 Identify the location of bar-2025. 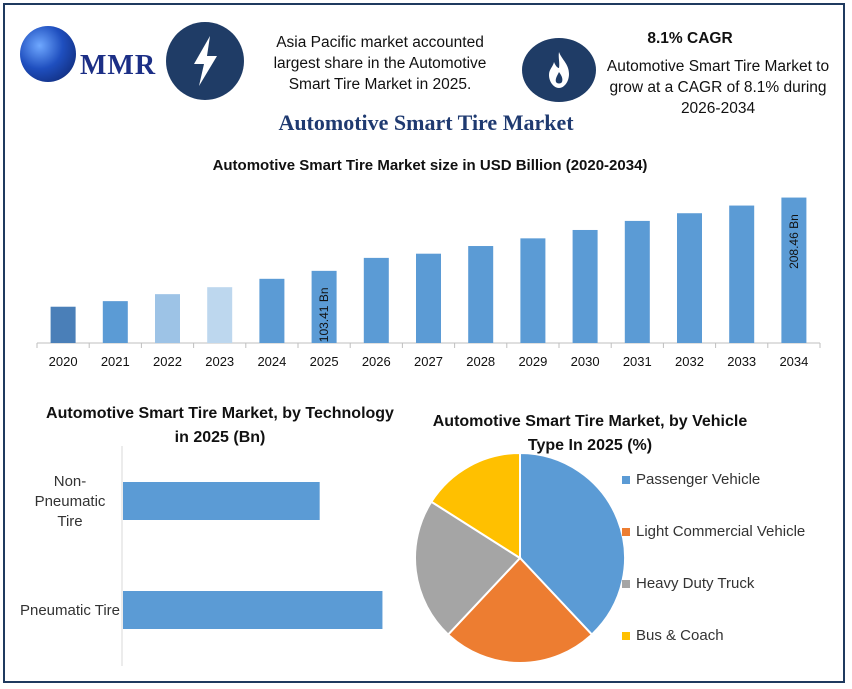
(324, 306).